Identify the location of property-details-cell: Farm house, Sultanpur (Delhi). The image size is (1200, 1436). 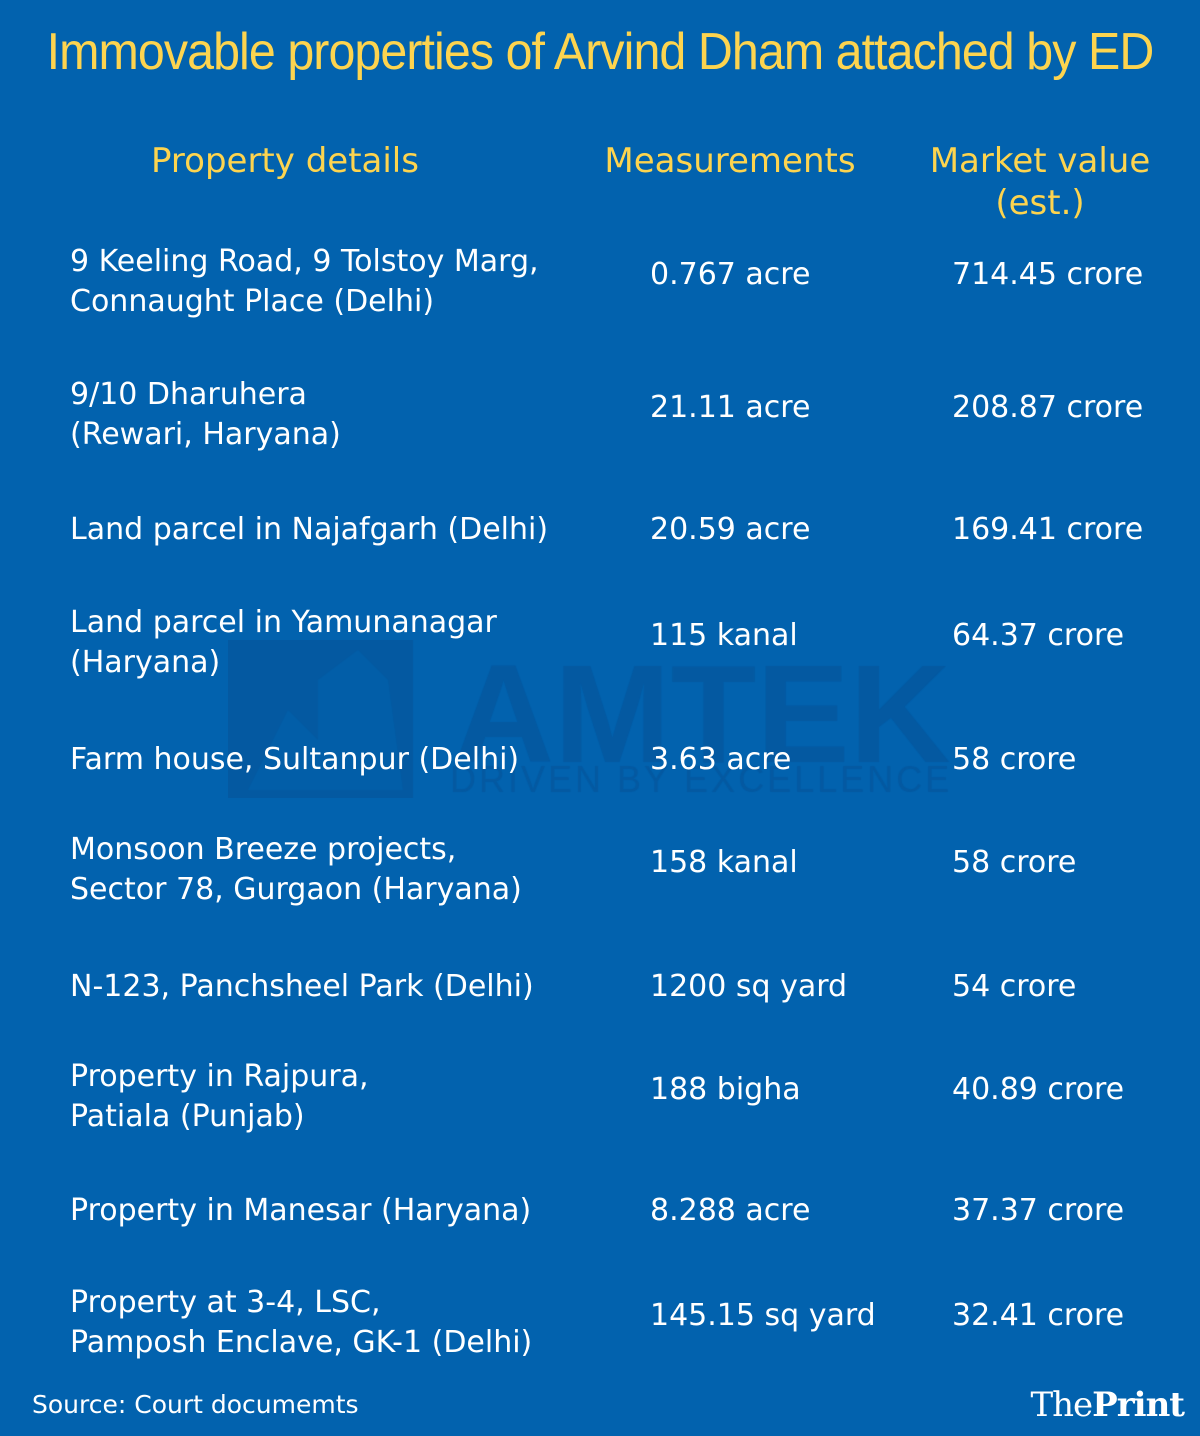
(355, 760).